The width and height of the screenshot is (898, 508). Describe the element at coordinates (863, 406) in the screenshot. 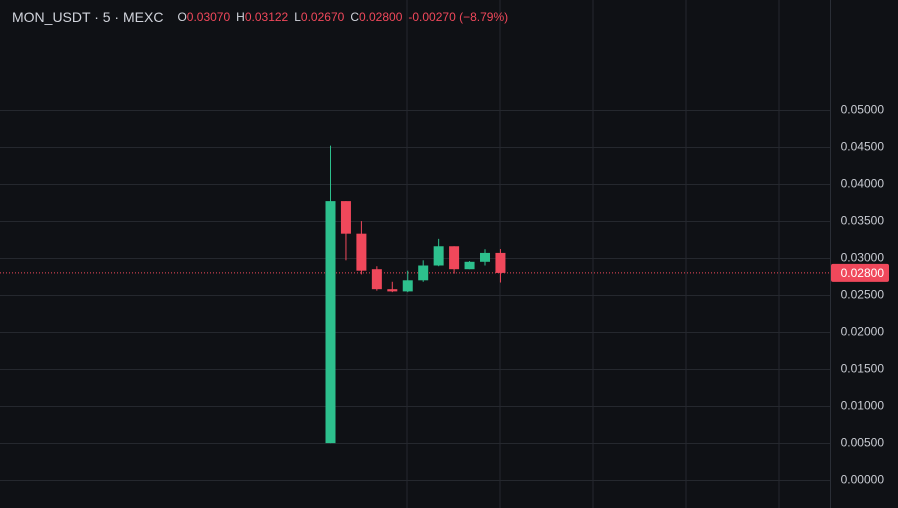

I see `y-tick-label: 0.01000` at that location.